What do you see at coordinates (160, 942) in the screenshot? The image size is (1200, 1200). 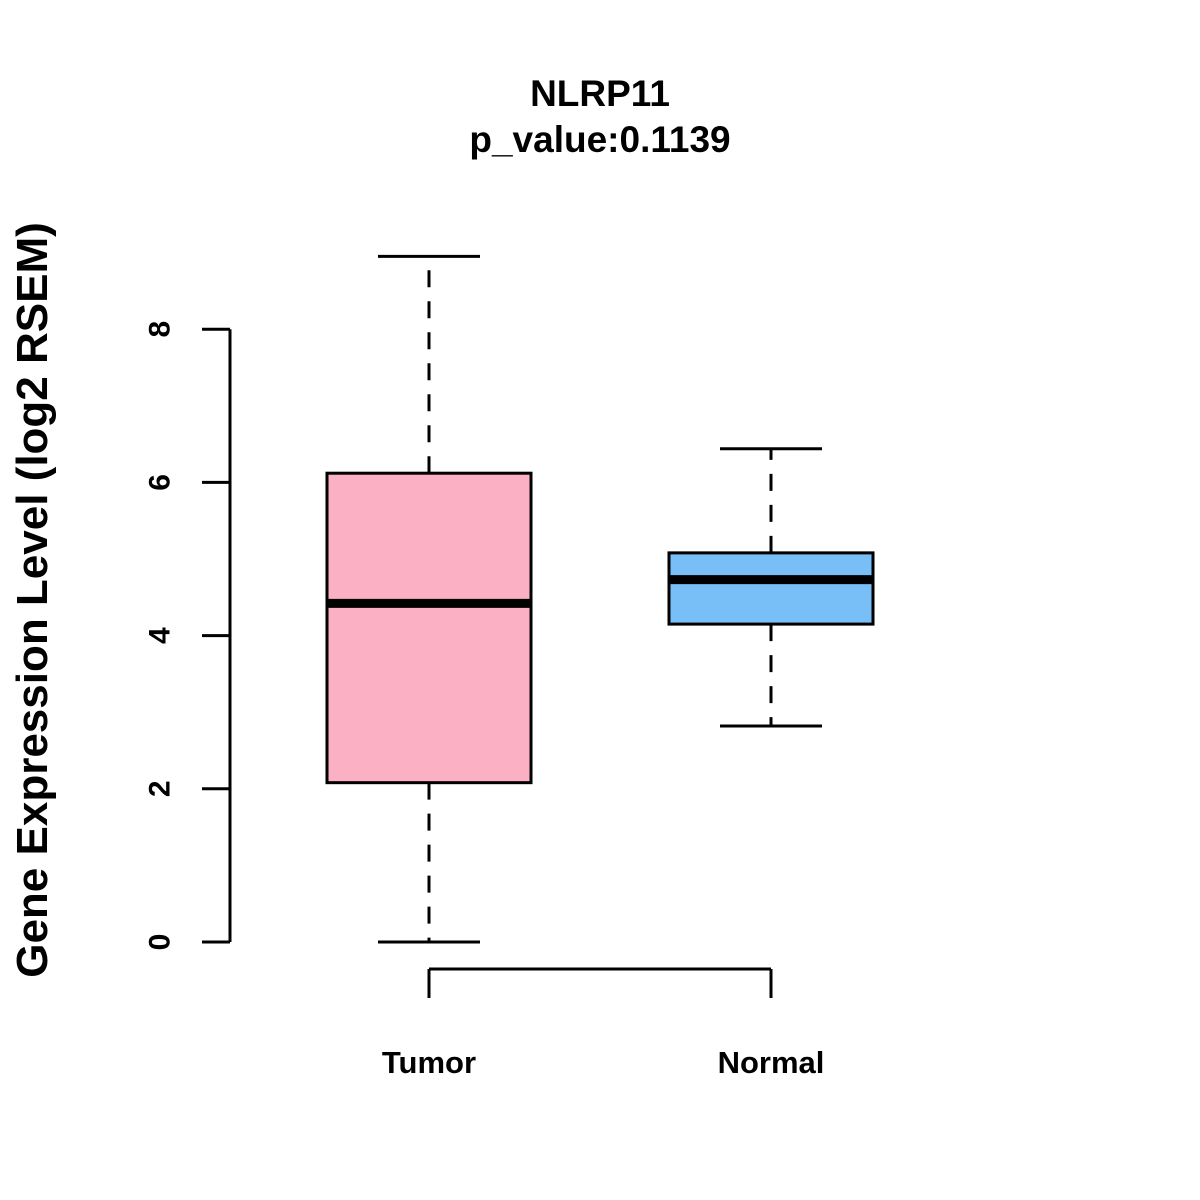 I see `y-tick-label-0: 0` at bounding box center [160, 942].